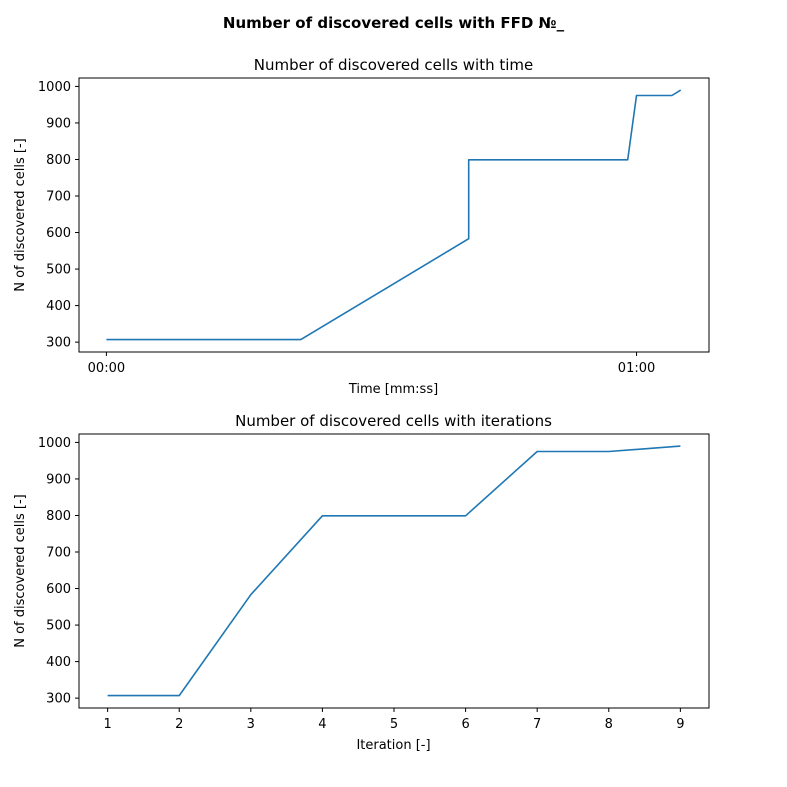  What do you see at coordinates (58, 626) in the screenshot?
I see `iteration-chart-ytick-label: 500` at bounding box center [58, 626].